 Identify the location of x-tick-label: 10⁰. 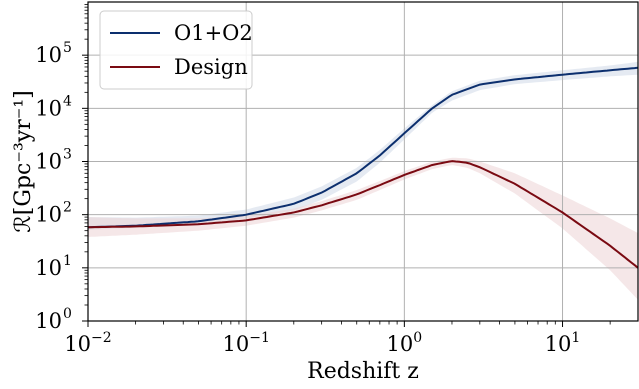
(405, 343).